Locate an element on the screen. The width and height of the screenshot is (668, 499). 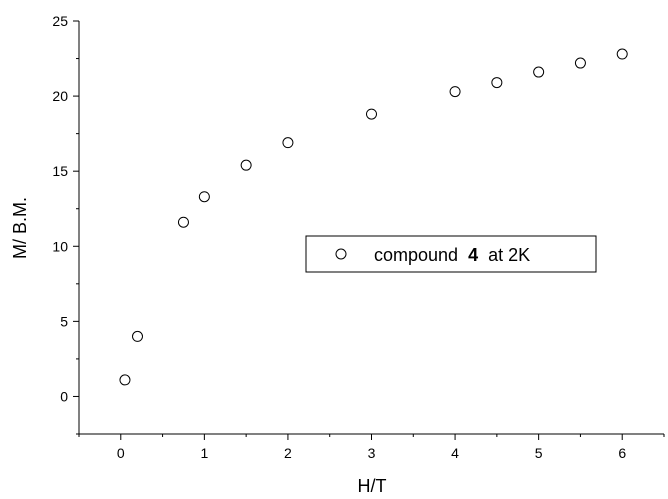
x-tick-label: 6 is located at coordinates (622, 453).